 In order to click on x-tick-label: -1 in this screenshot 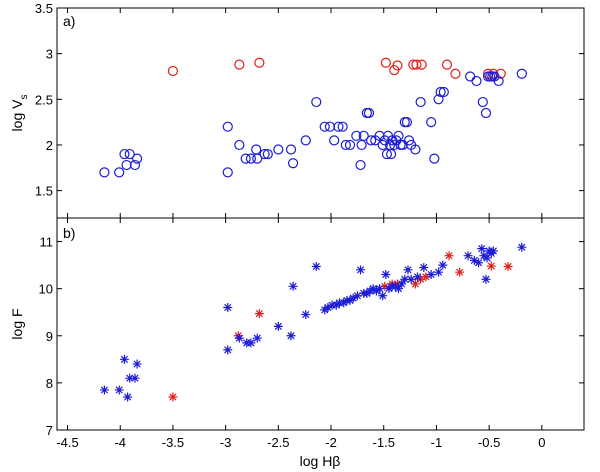, I will do `click(437, 442)`.